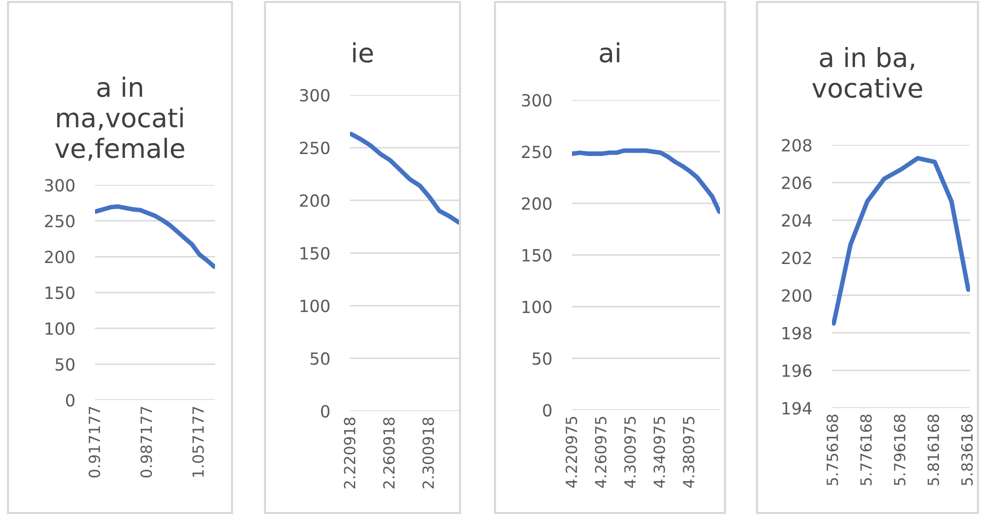  What do you see at coordinates (94, 442) in the screenshot?
I see `x-tick-label: 0.917177` at bounding box center [94, 442].